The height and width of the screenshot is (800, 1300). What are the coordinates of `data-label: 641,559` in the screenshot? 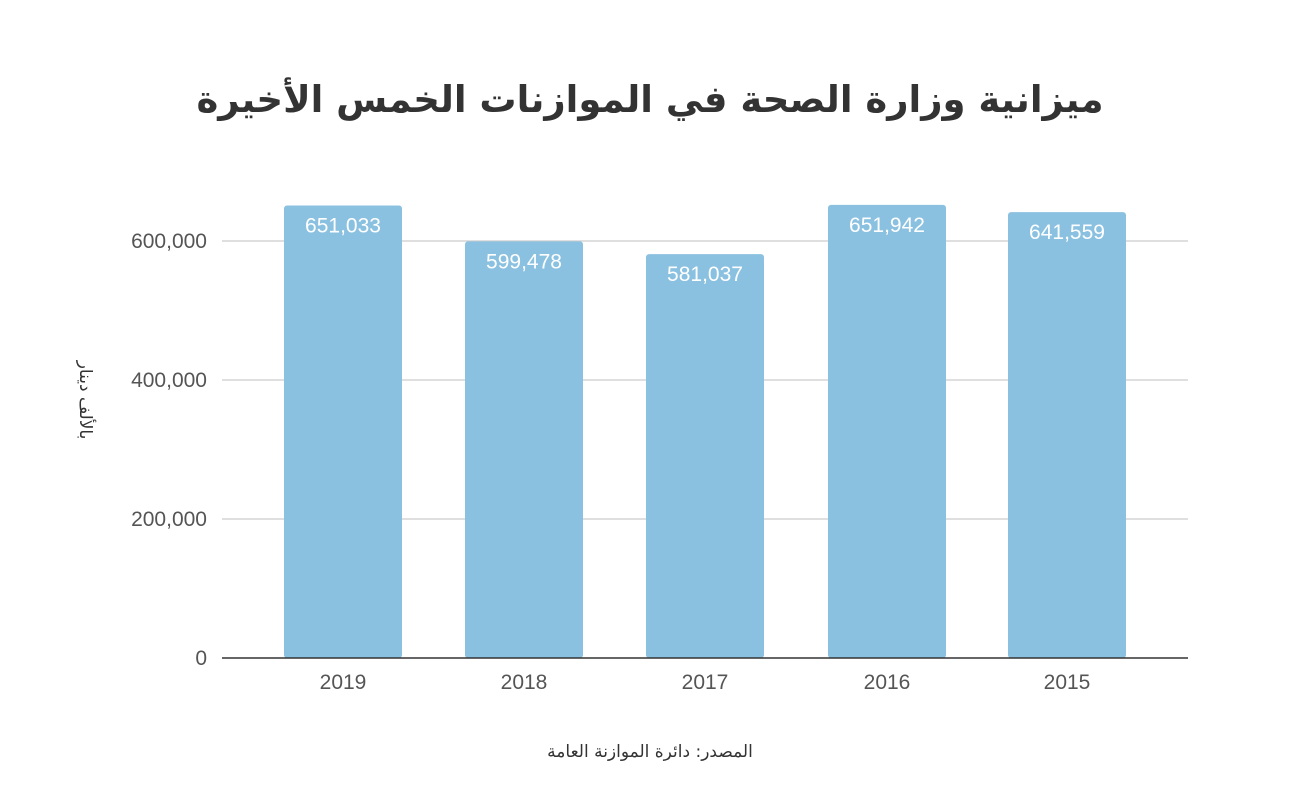 It's located at (1067, 232).